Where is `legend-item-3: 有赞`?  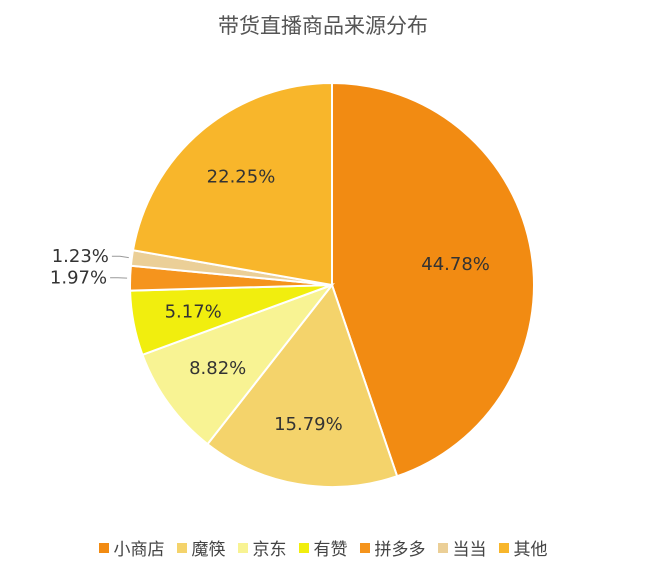 legend-item-3: 有赞 is located at coordinates (323, 547).